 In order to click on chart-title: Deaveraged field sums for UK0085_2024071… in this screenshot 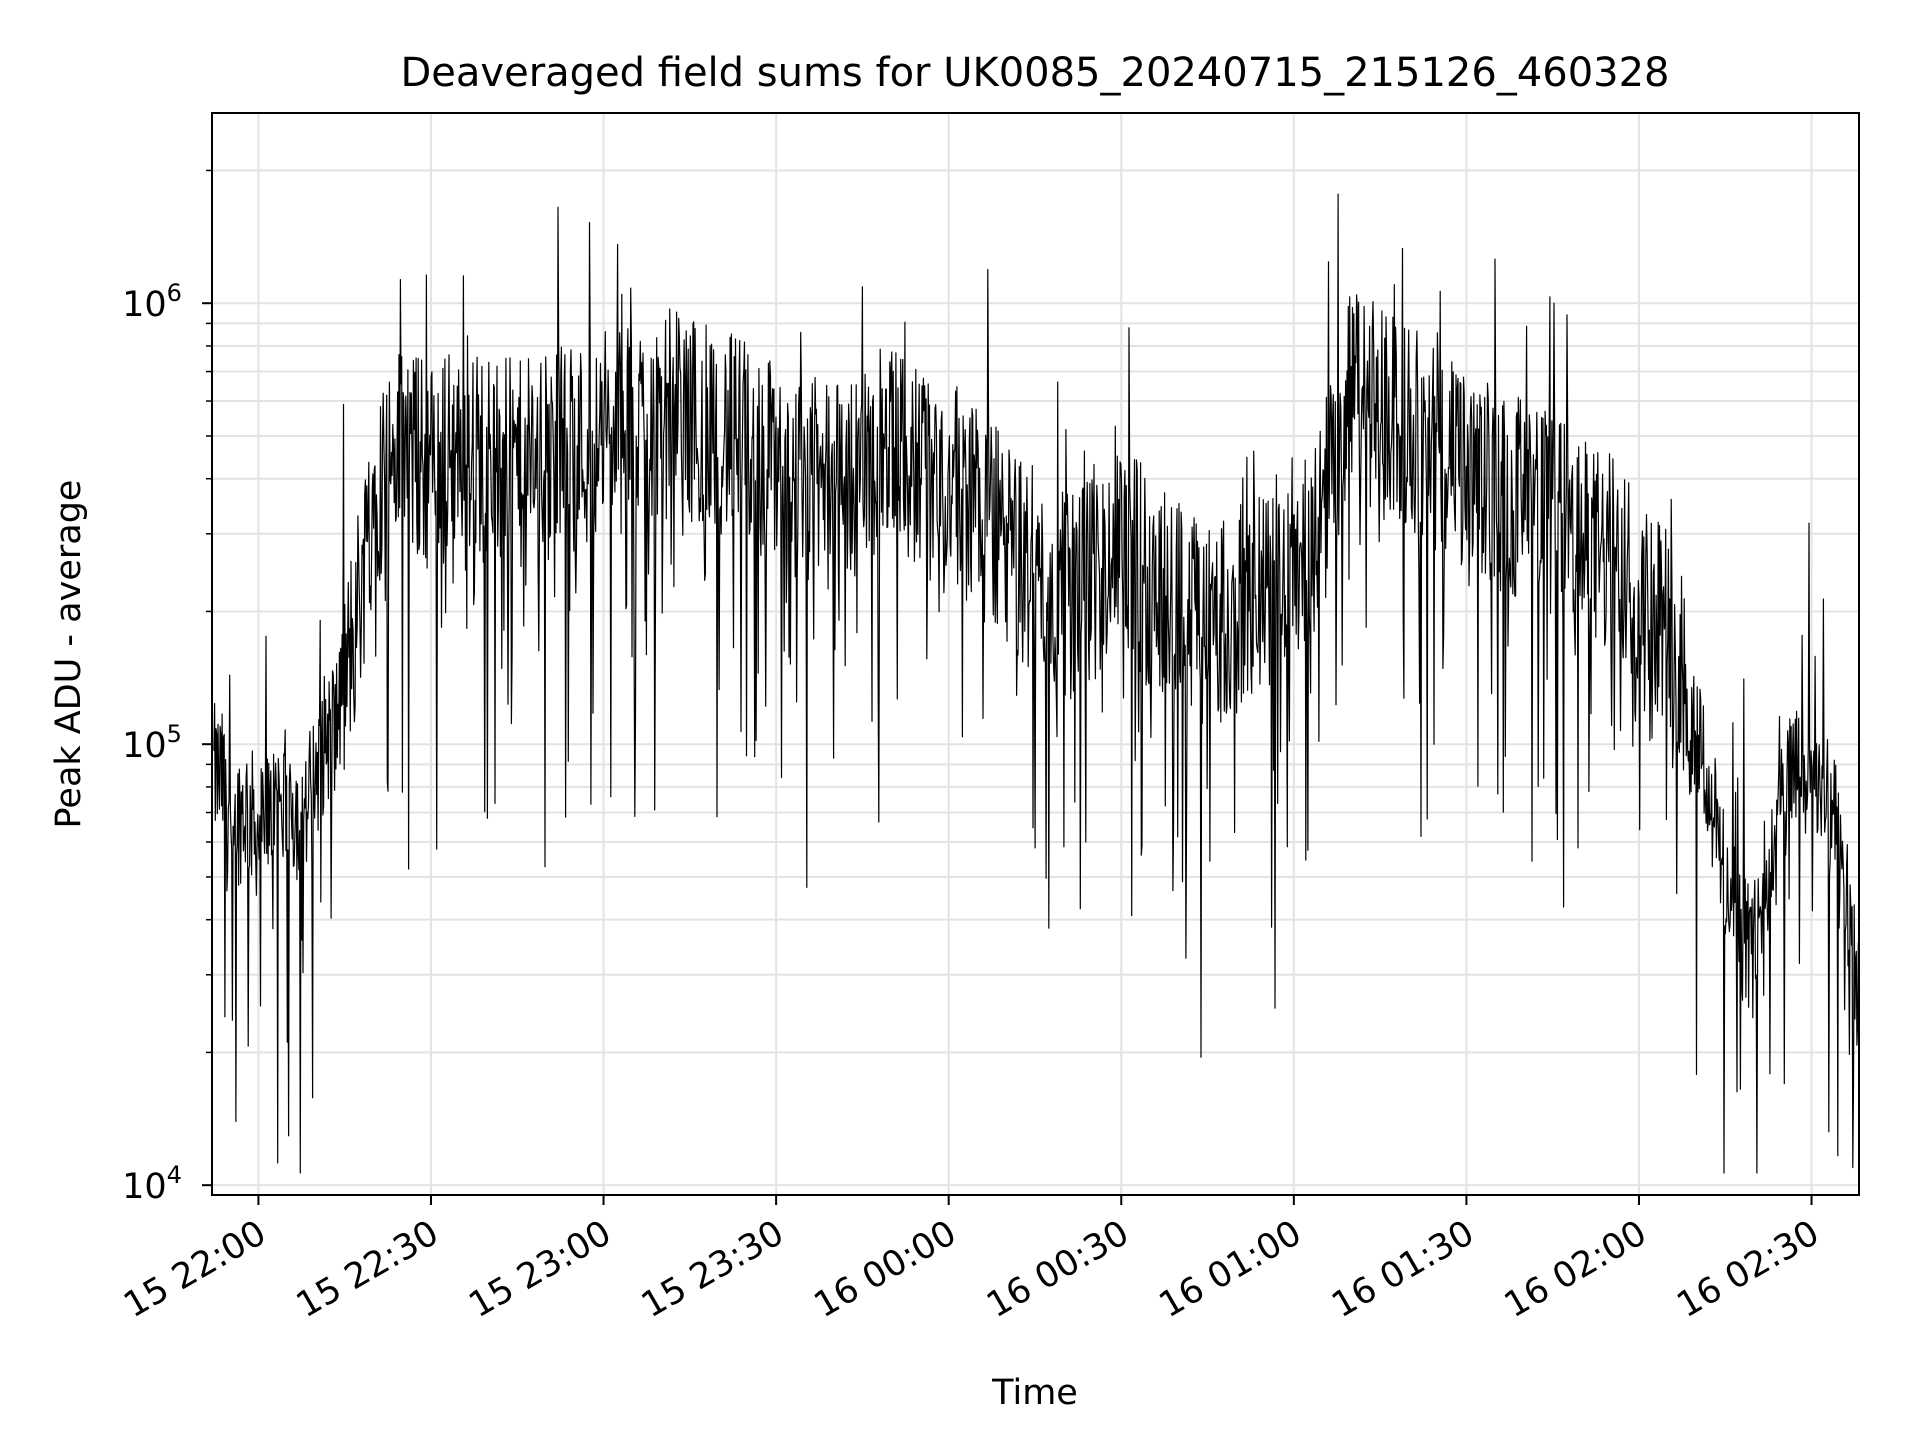, I will do `click(1034, 73)`.